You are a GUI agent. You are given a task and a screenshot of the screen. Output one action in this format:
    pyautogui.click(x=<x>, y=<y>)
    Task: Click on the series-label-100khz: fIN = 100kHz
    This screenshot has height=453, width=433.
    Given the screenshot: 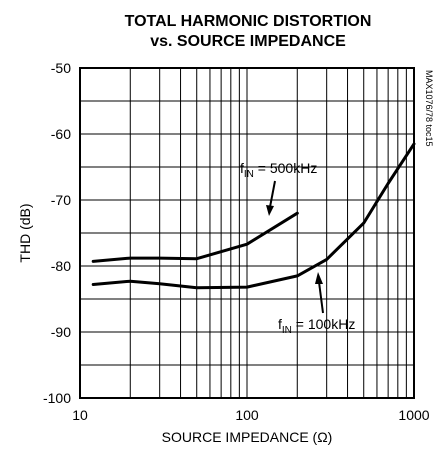 What is the action you would take?
    pyautogui.click(x=316, y=326)
    